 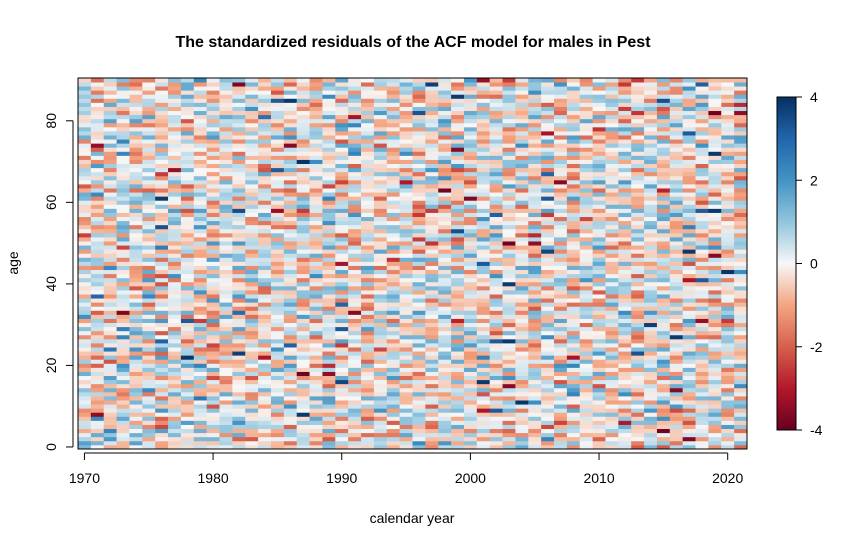 I want to click on y-tick-label: 40, so click(x=51, y=284).